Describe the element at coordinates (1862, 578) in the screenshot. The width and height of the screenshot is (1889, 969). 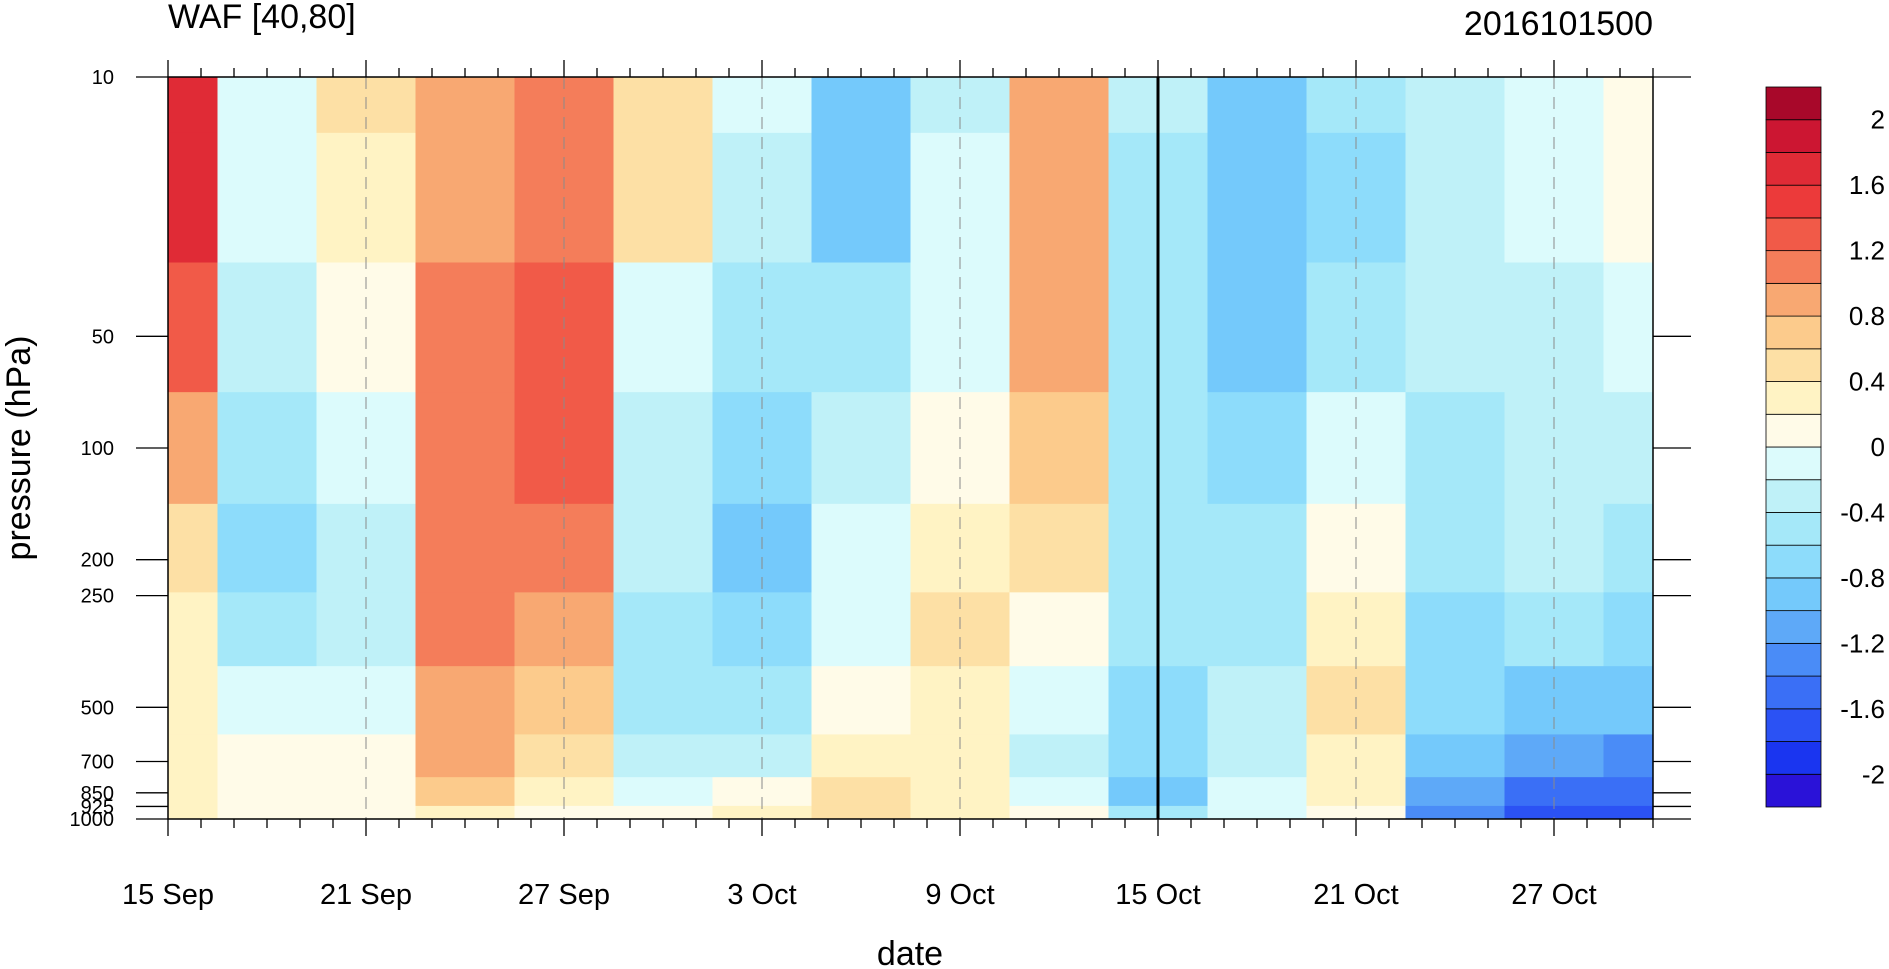
I see `colorbar-label: -0.8` at that location.